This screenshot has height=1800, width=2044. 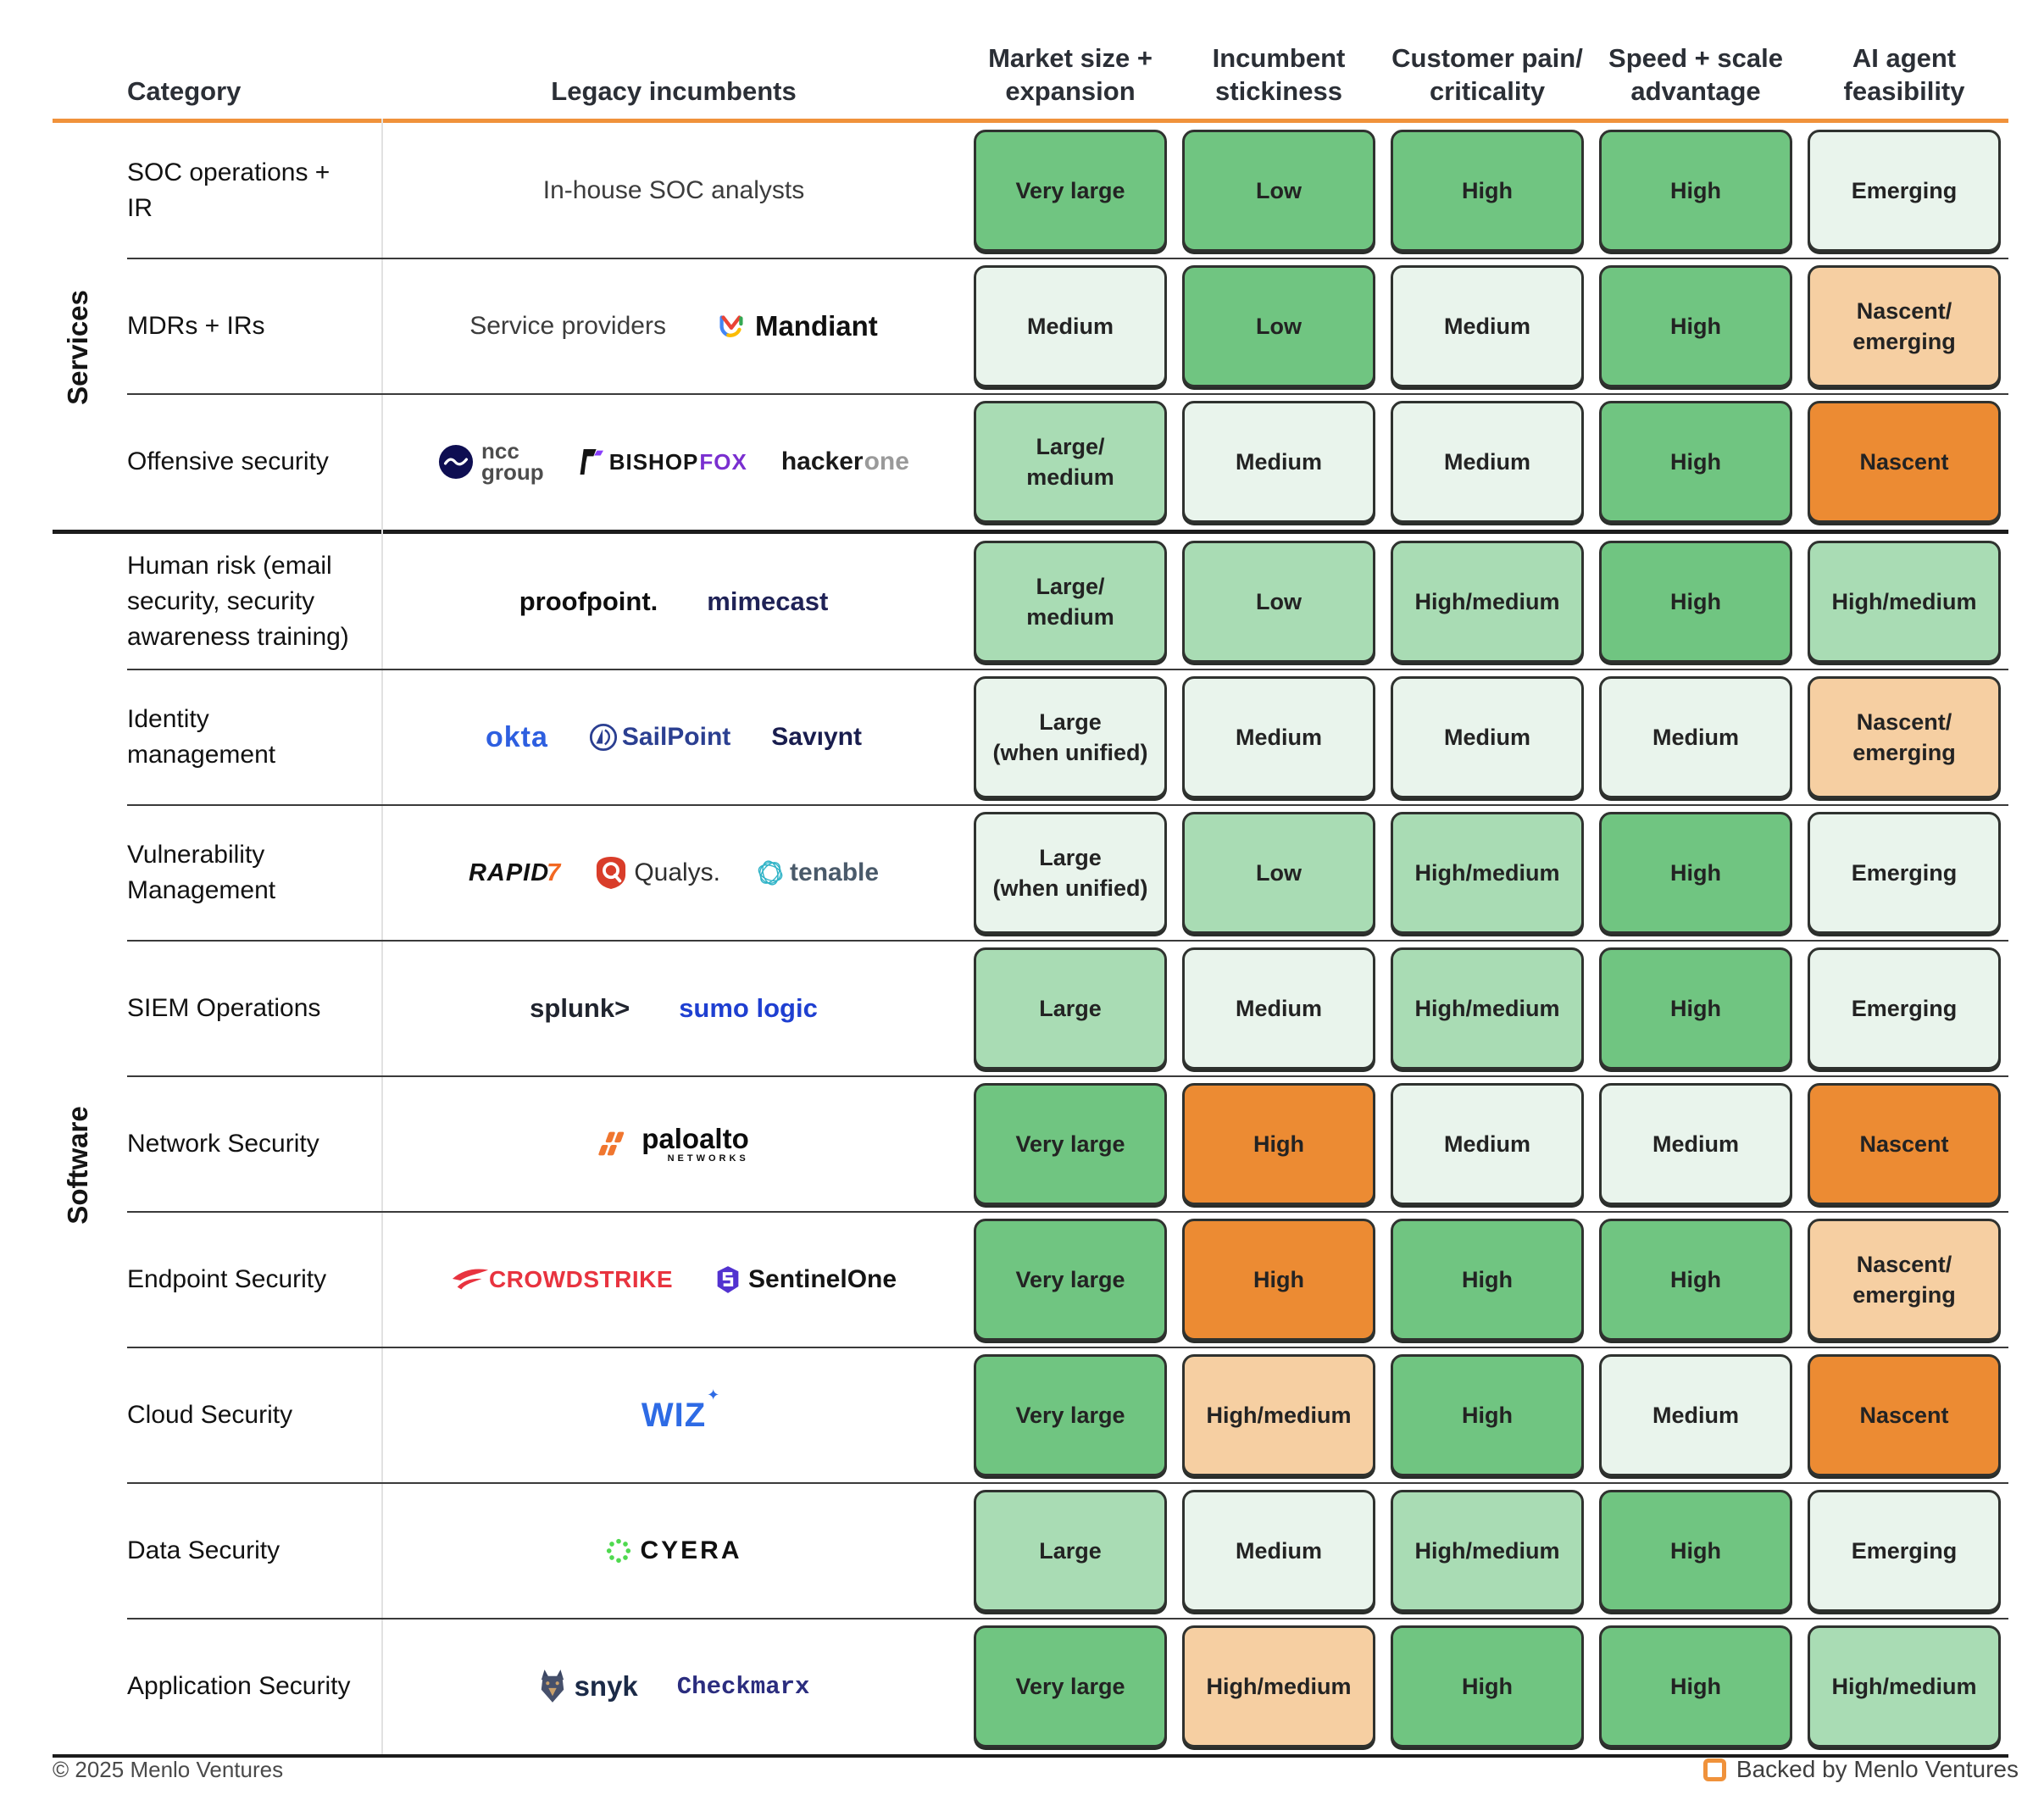 I want to click on header-ai-agent-feasibility: AI agent feasibility, so click(x=1904, y=74).